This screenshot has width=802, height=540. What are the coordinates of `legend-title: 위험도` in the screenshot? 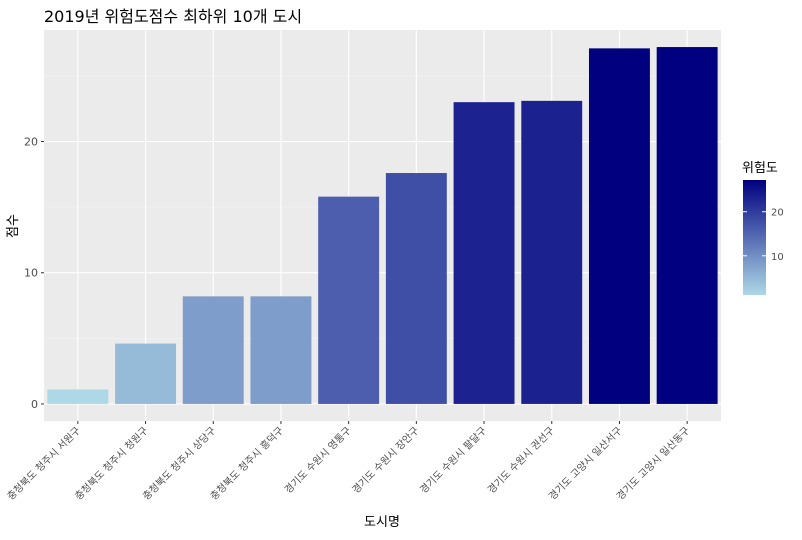 It's located at (760, 168).